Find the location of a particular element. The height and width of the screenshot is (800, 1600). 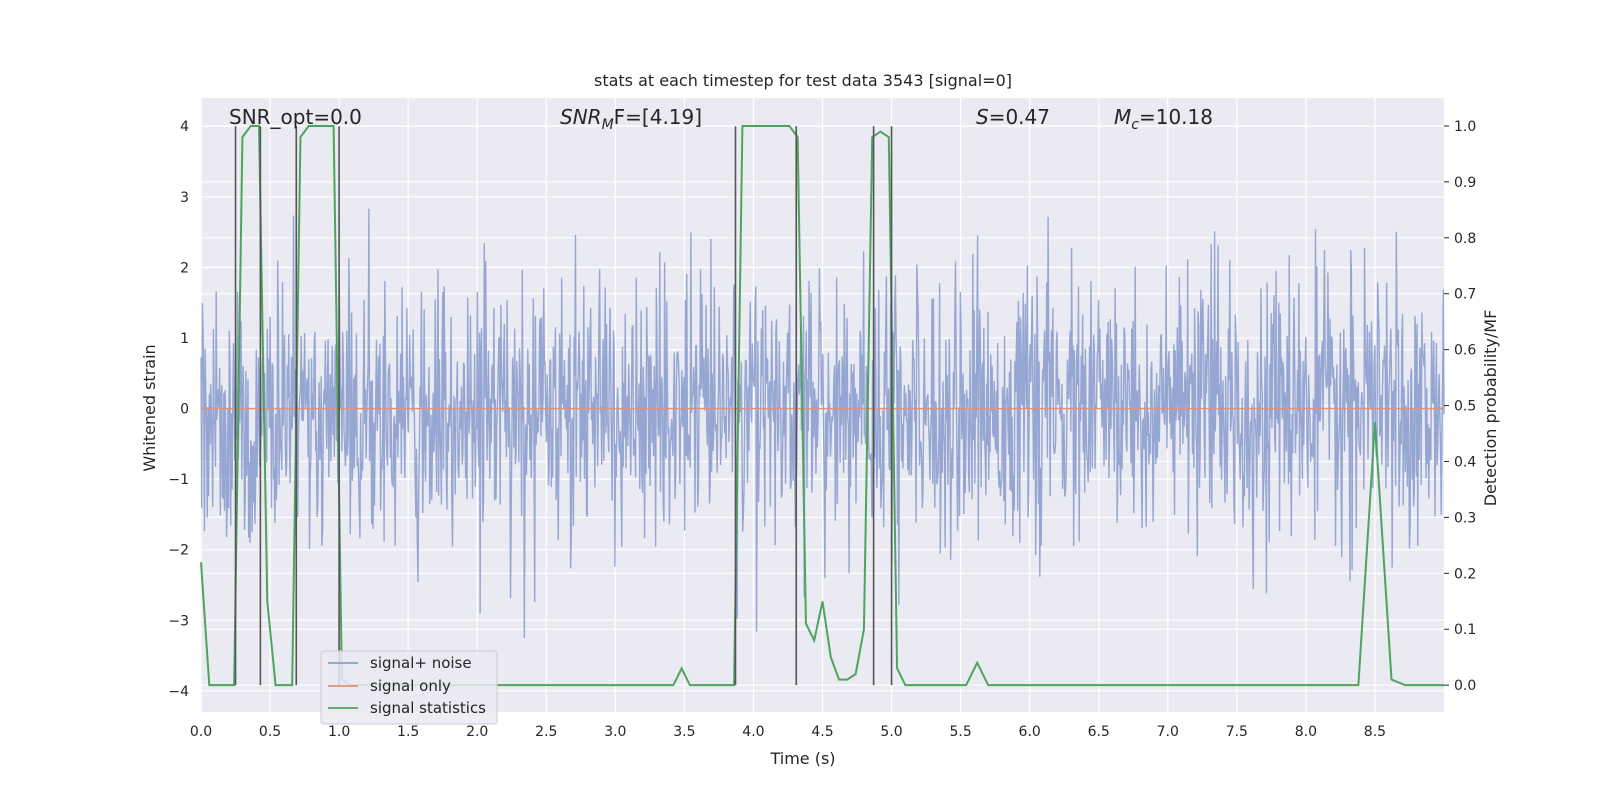

y-right-tick-label: 0.3 is located at coordinates (1465, 518).